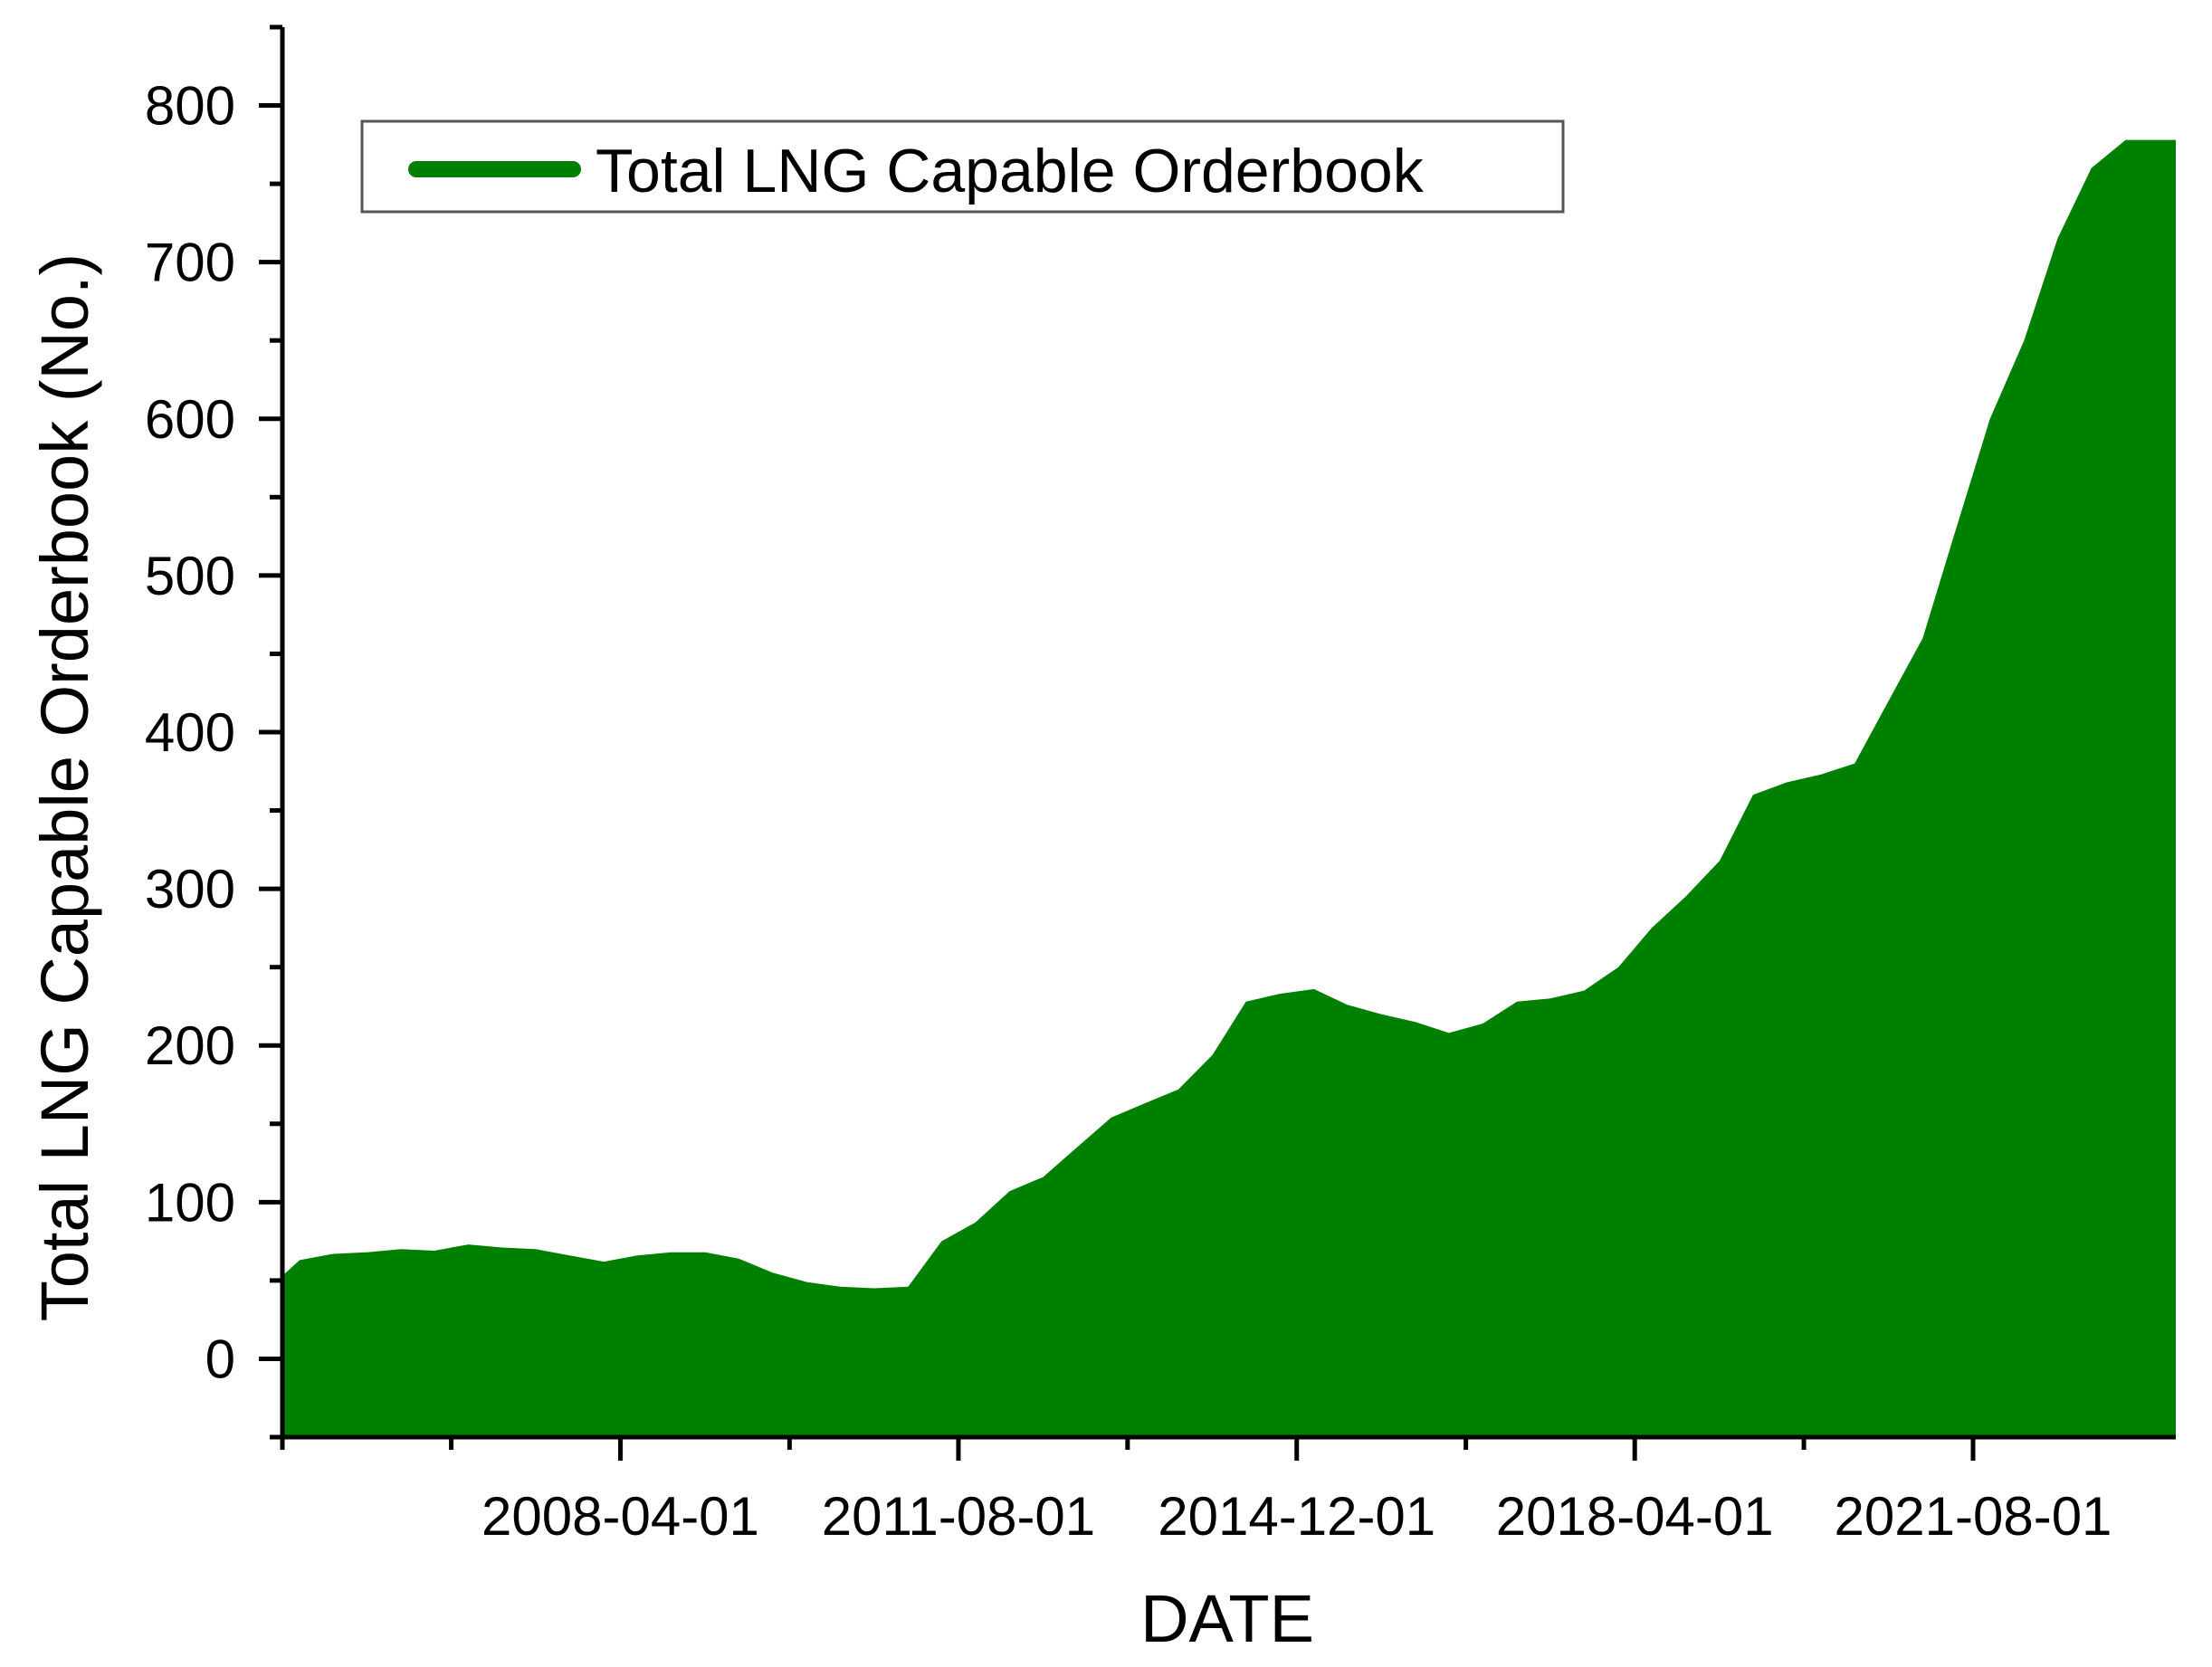 The image size is (2212, 1667). I want to click on x-tick-label: 2011-08-01, so click(958, 1516).